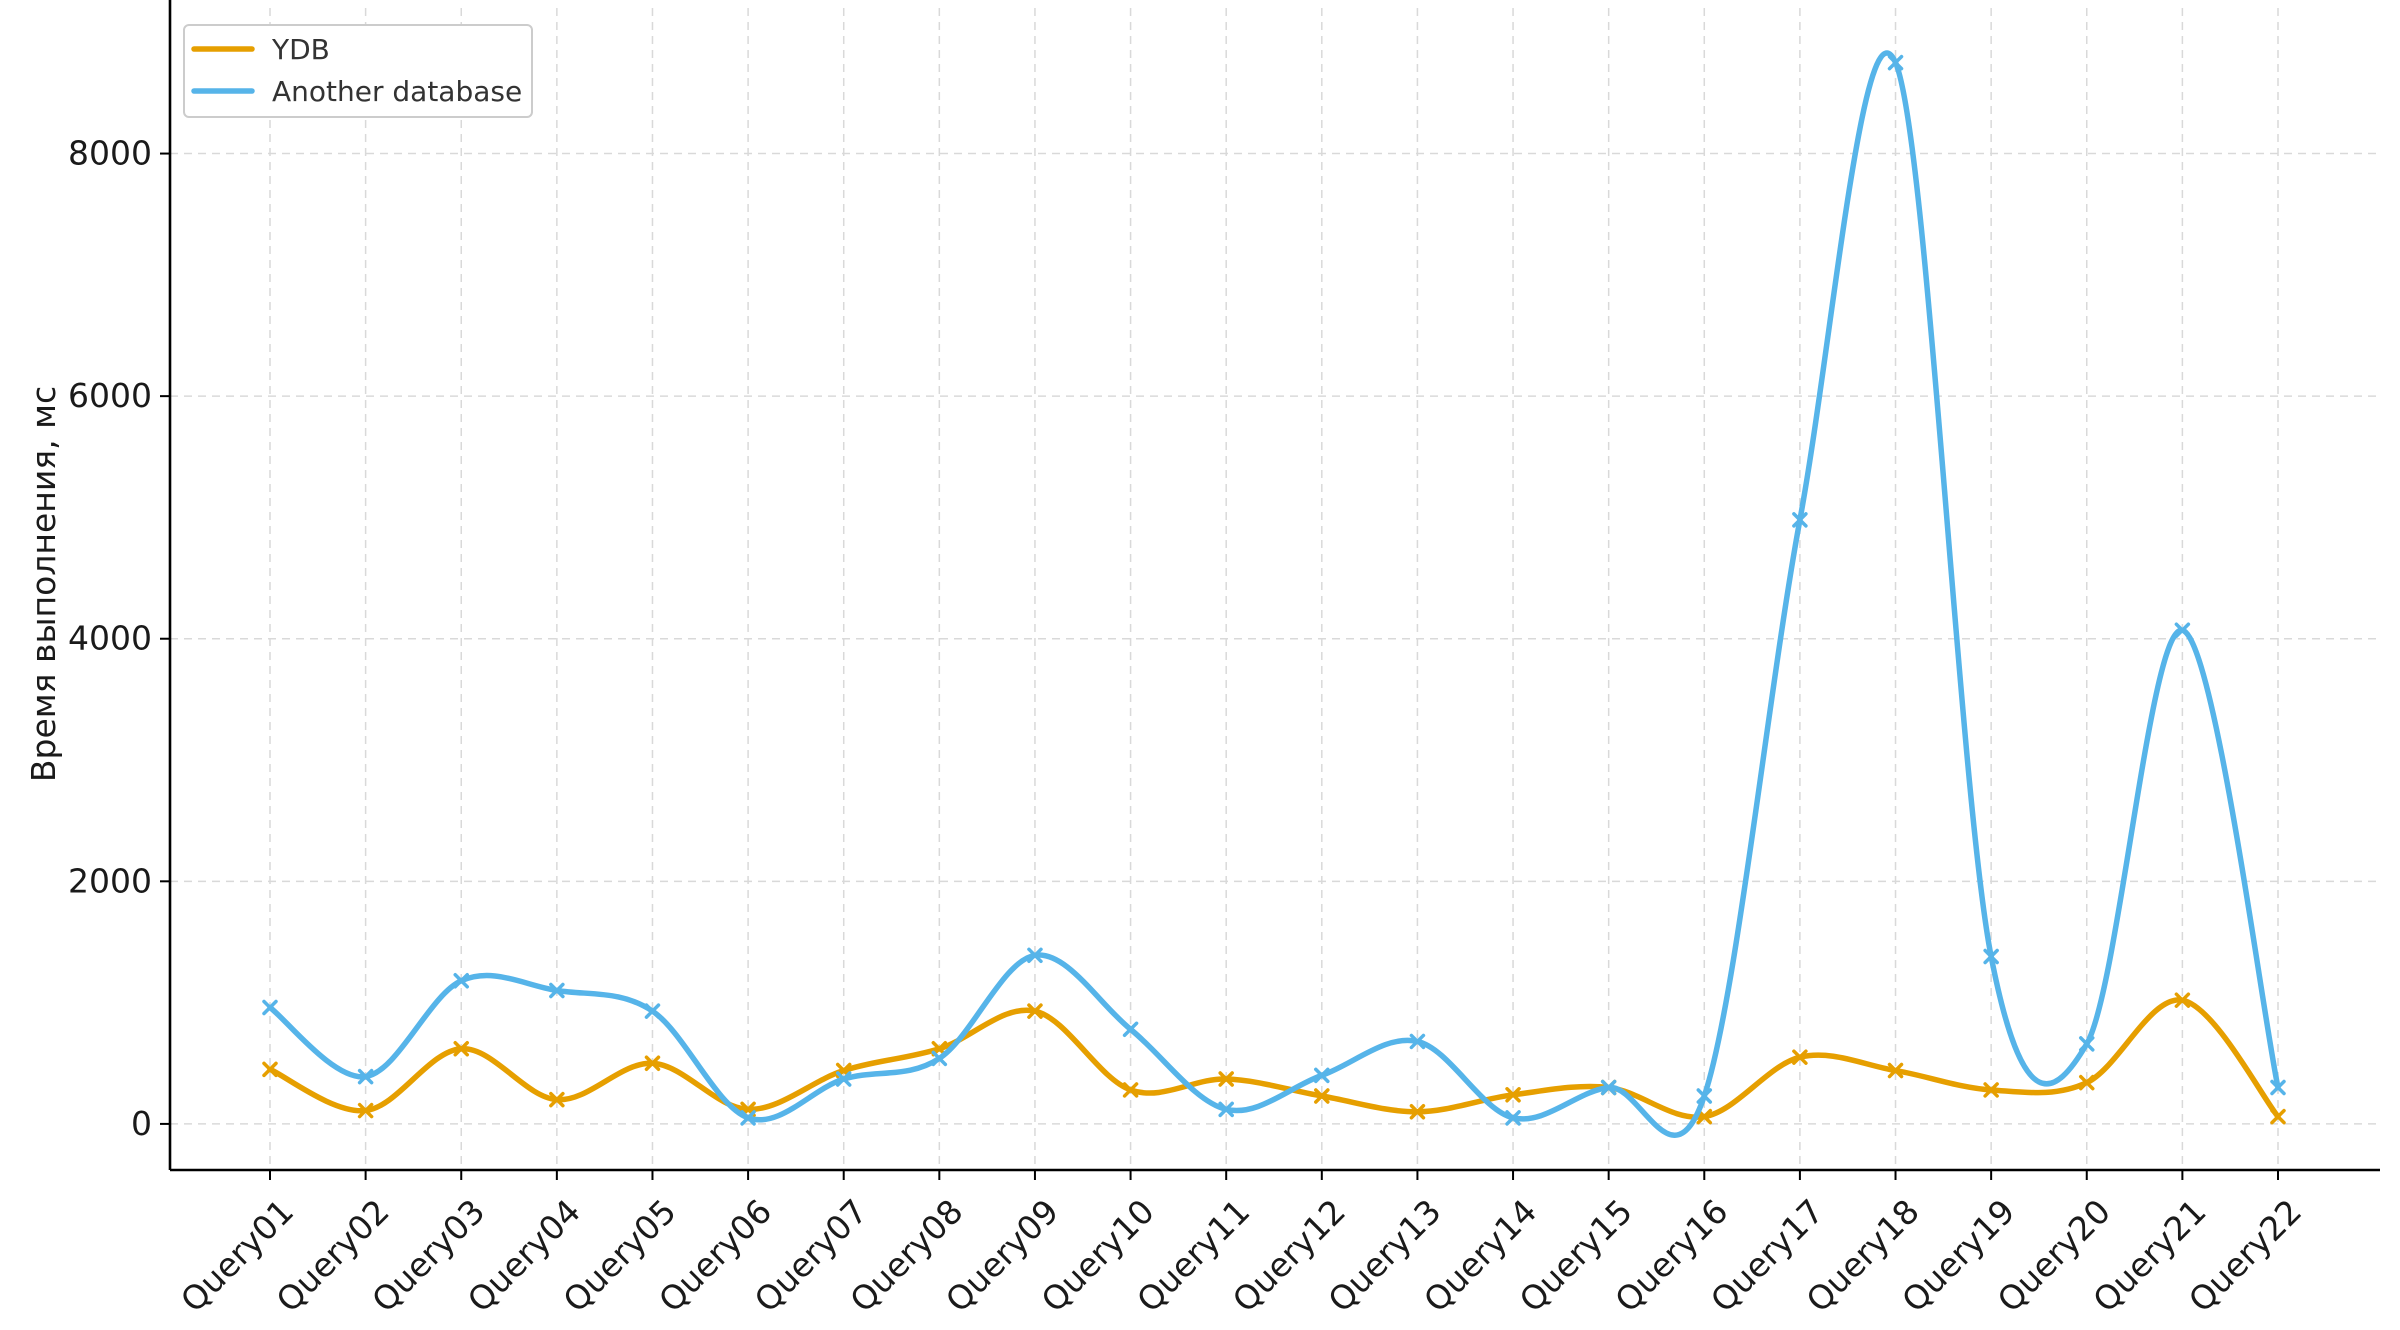 This screenshot has width=2400, height=1330. I want to click on legend: YDB Another database, so click(358, 71).